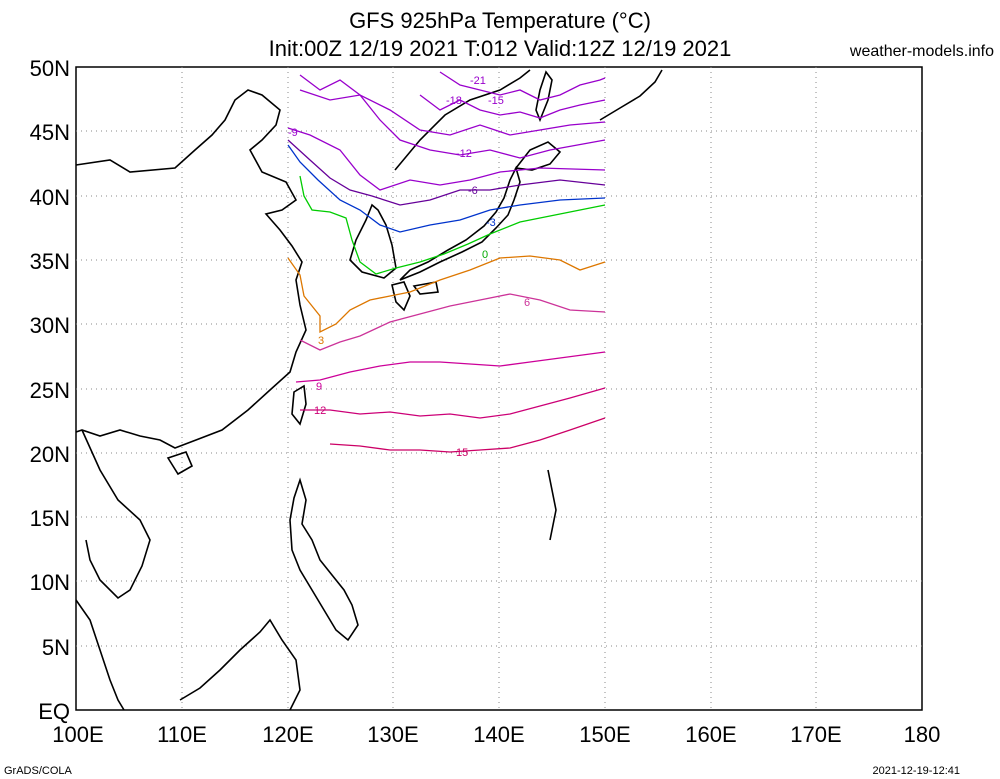 This screenshot has height=779, width=1000. I want to click on lat-label-40: 40N, so click(50, 197).